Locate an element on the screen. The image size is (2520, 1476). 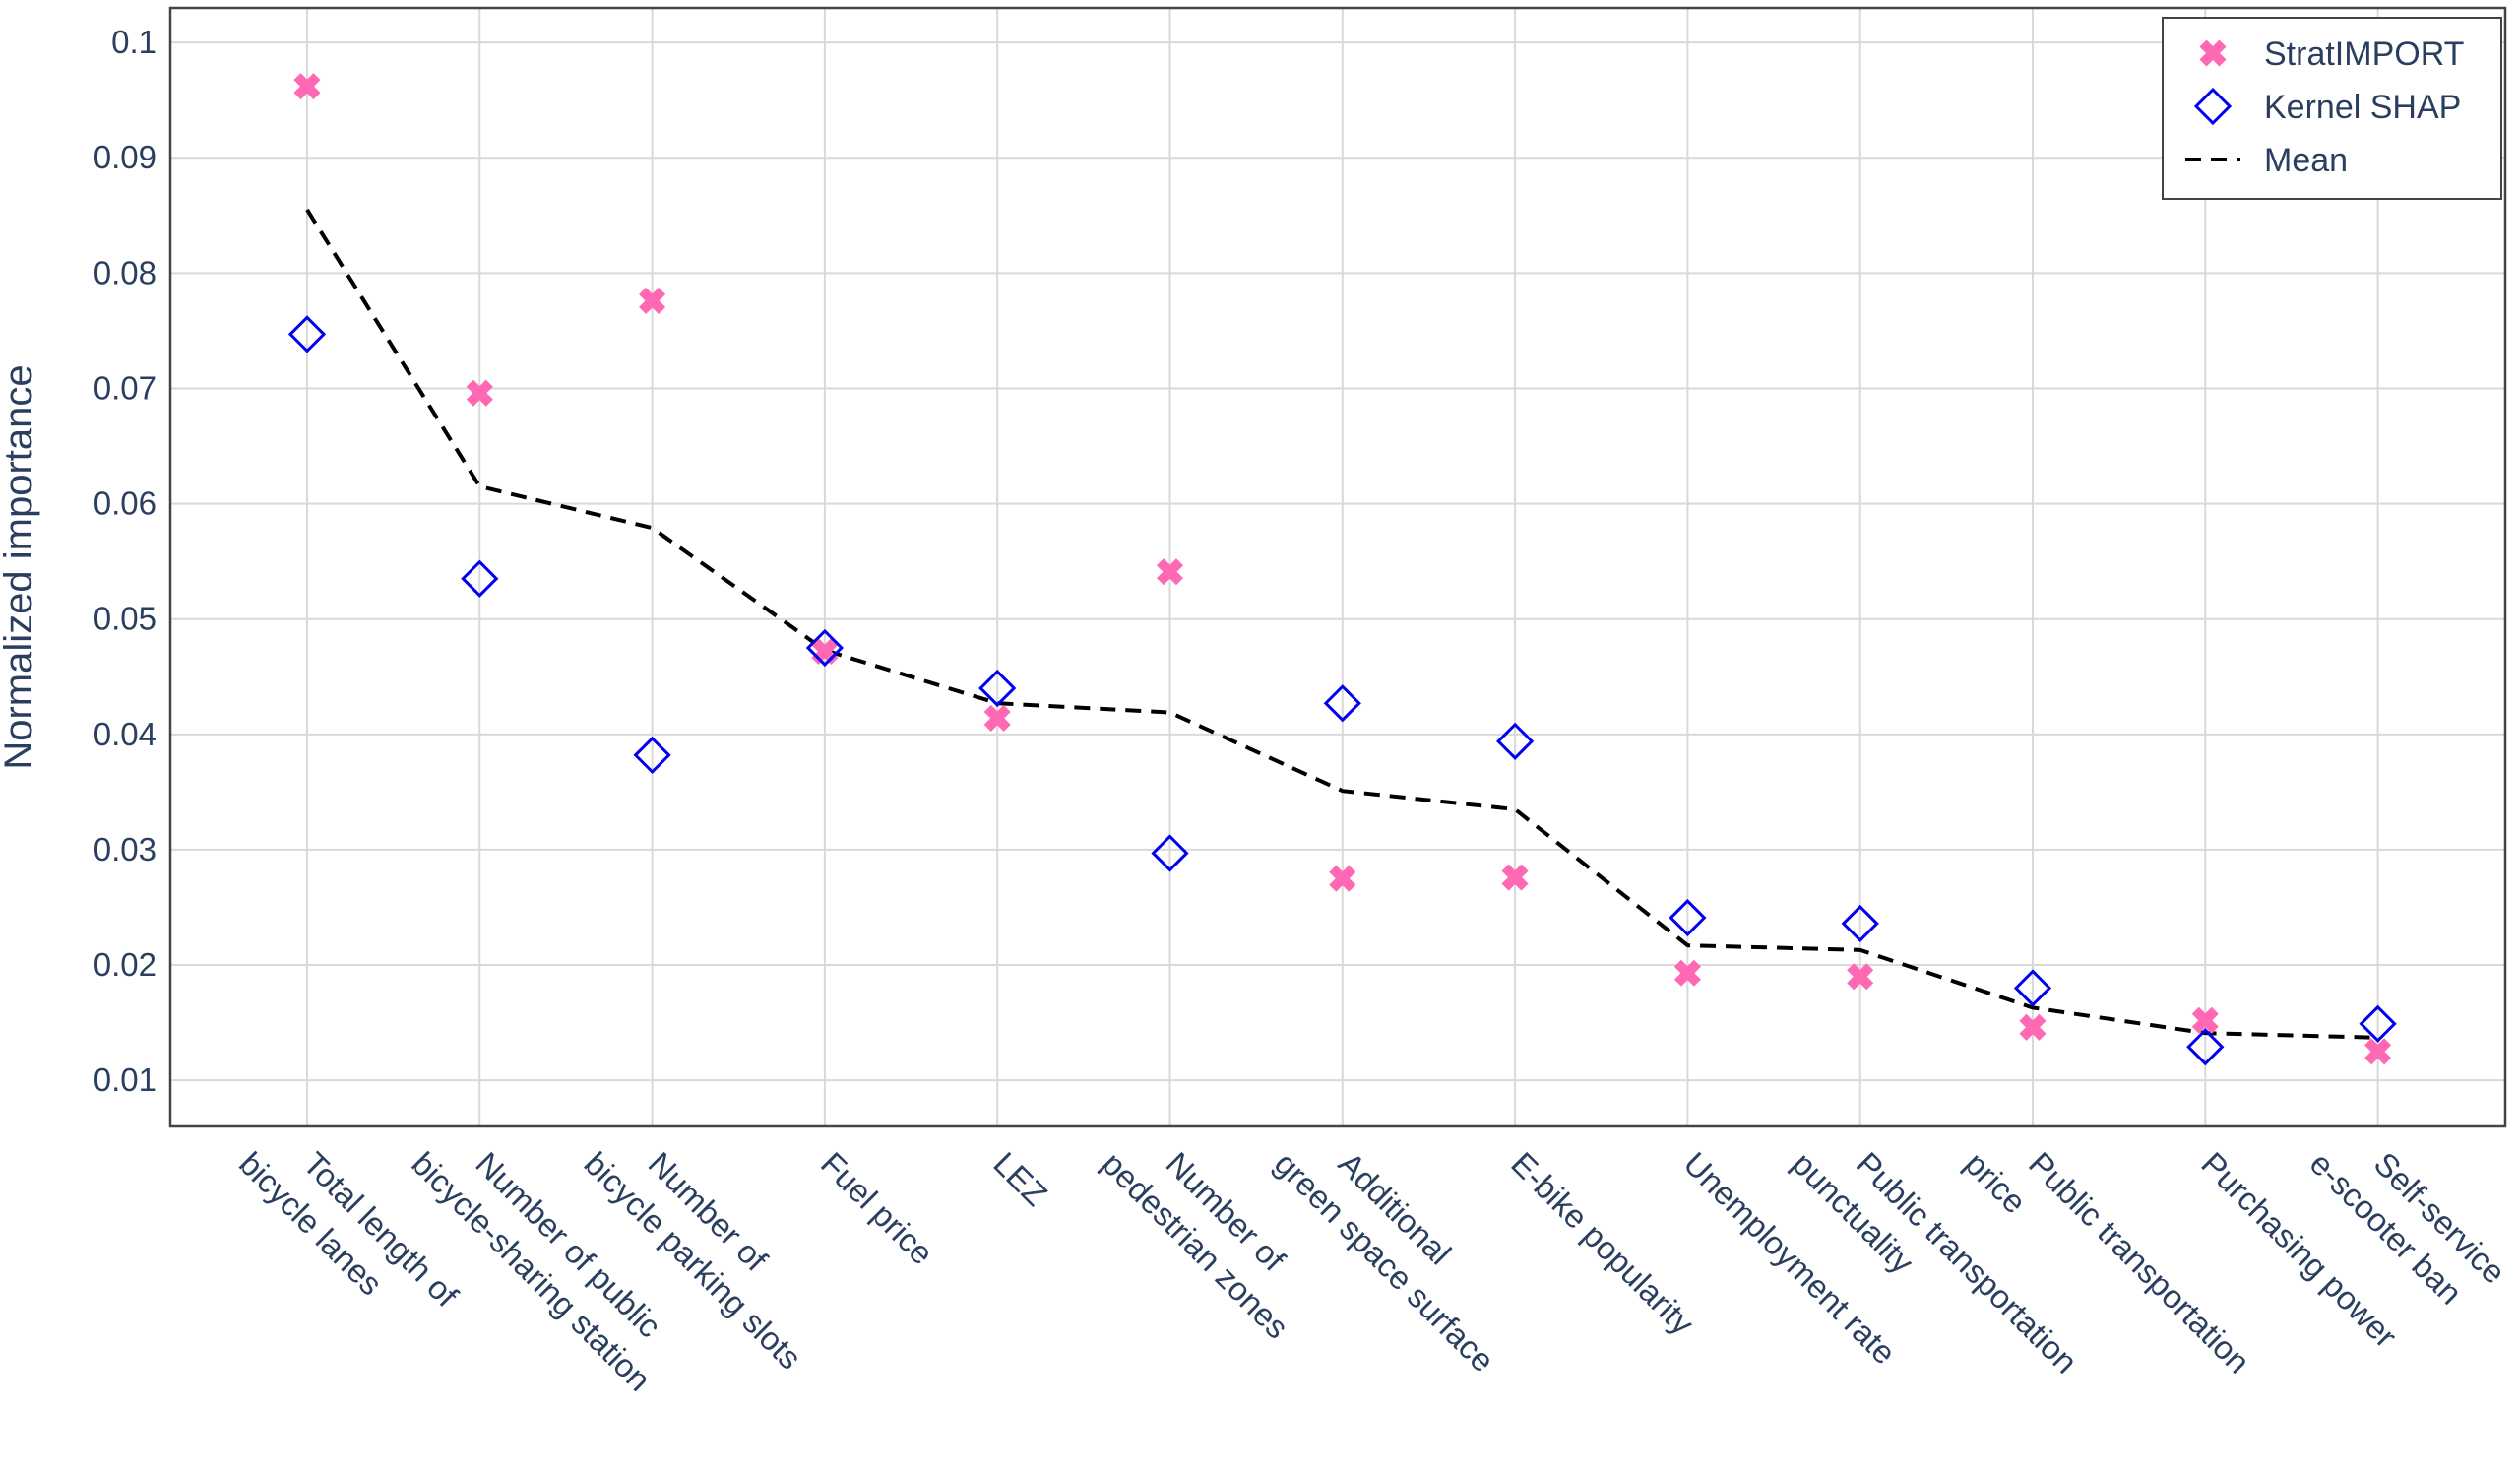
y-tick-label: 0.07 is located at coordinates (125, 387).